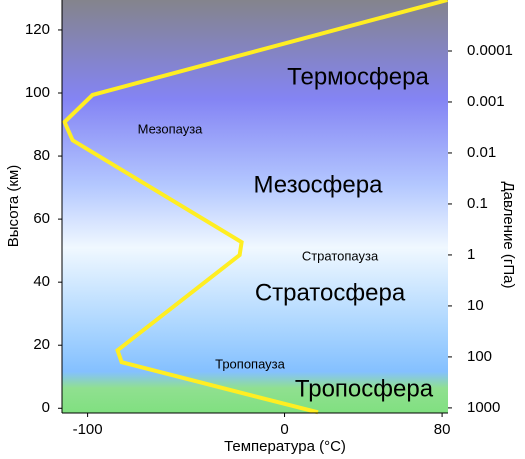  I want to click on x-tick-label: -100, so click(88, 429).